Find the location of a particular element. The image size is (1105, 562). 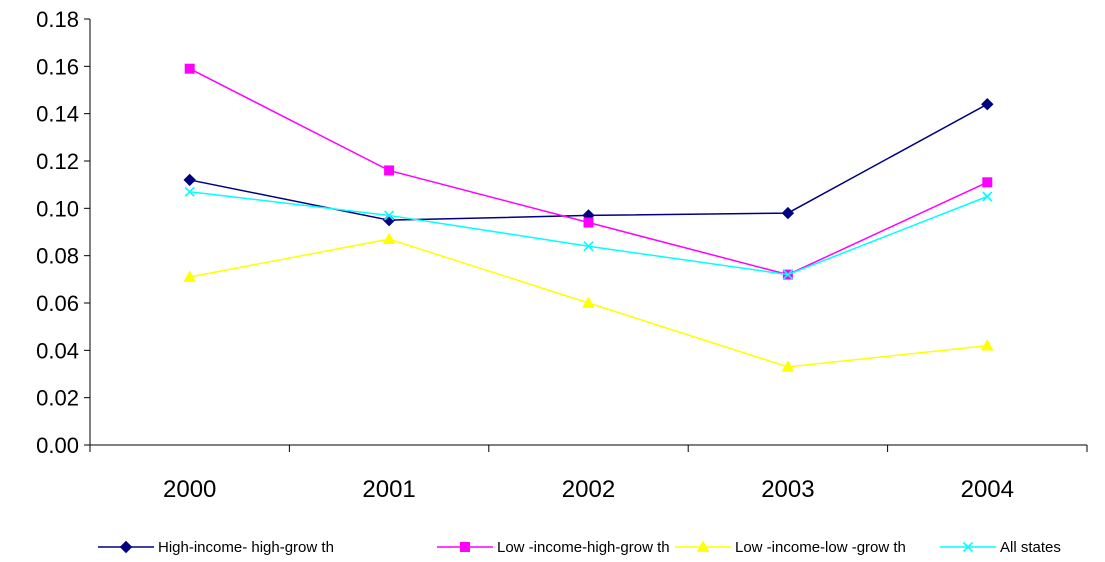

x-tick-label: 2002 is located at coordinates (588, 489).